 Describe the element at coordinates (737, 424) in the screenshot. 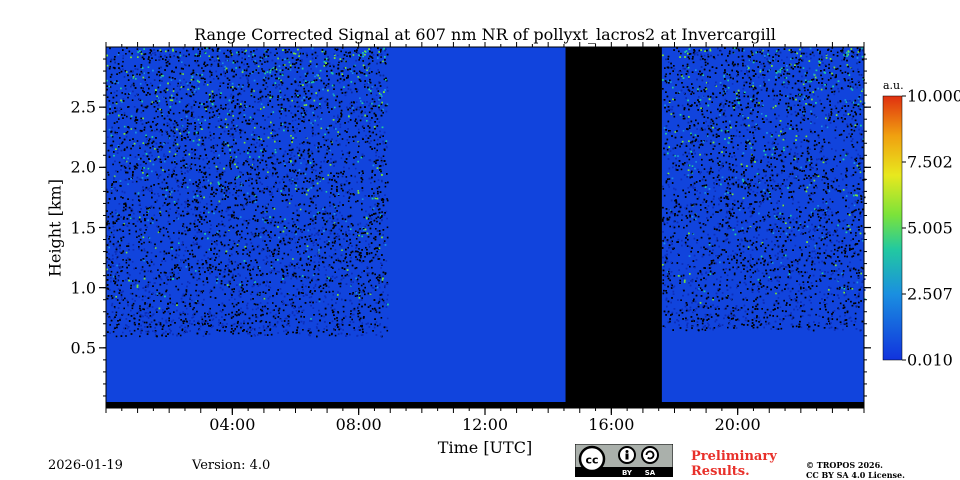

I see `x-tick-label-4: 20:00` at that location.